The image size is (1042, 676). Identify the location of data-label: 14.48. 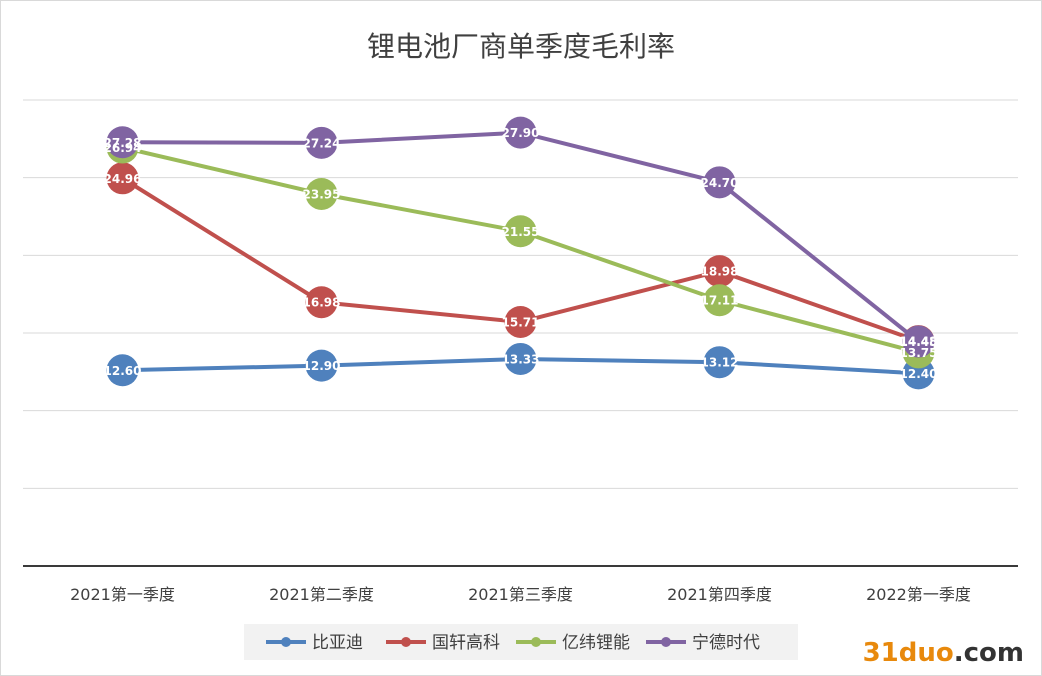
(919, 342).